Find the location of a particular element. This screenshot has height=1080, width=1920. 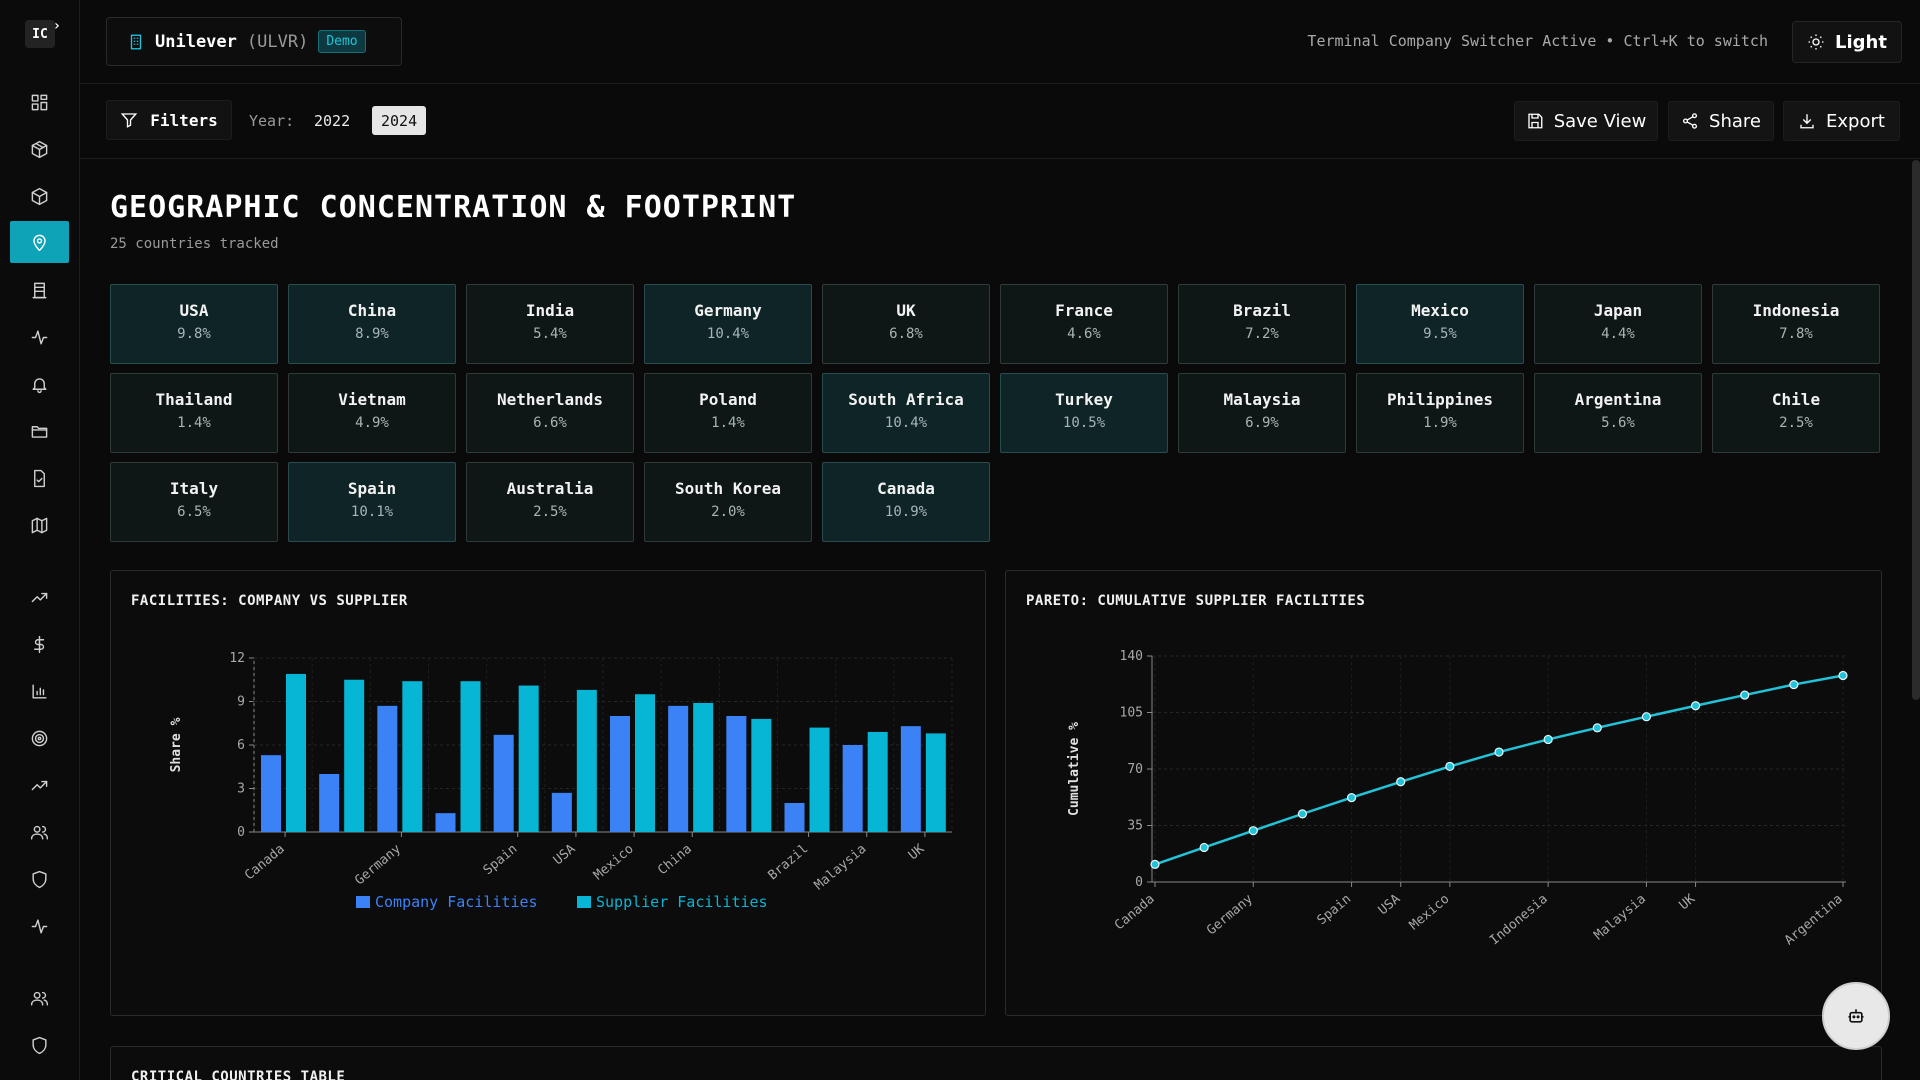

country-name: Turkey is located at coordinates (1084, 399).